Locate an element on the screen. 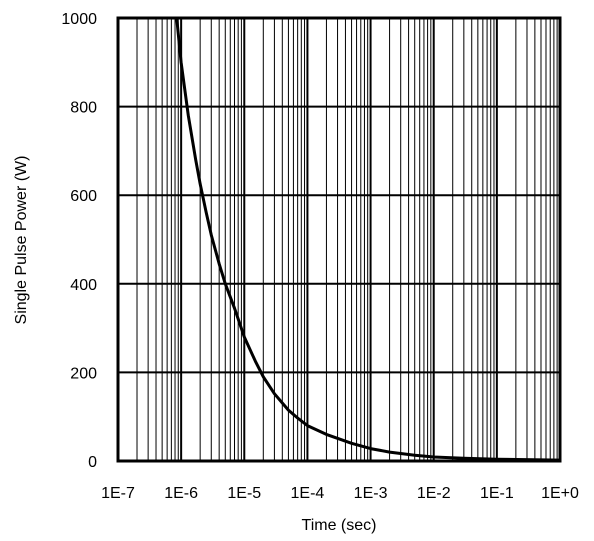 The image size is (594, 541). y-tick-label: 200 is located at coordinates (83, 373).